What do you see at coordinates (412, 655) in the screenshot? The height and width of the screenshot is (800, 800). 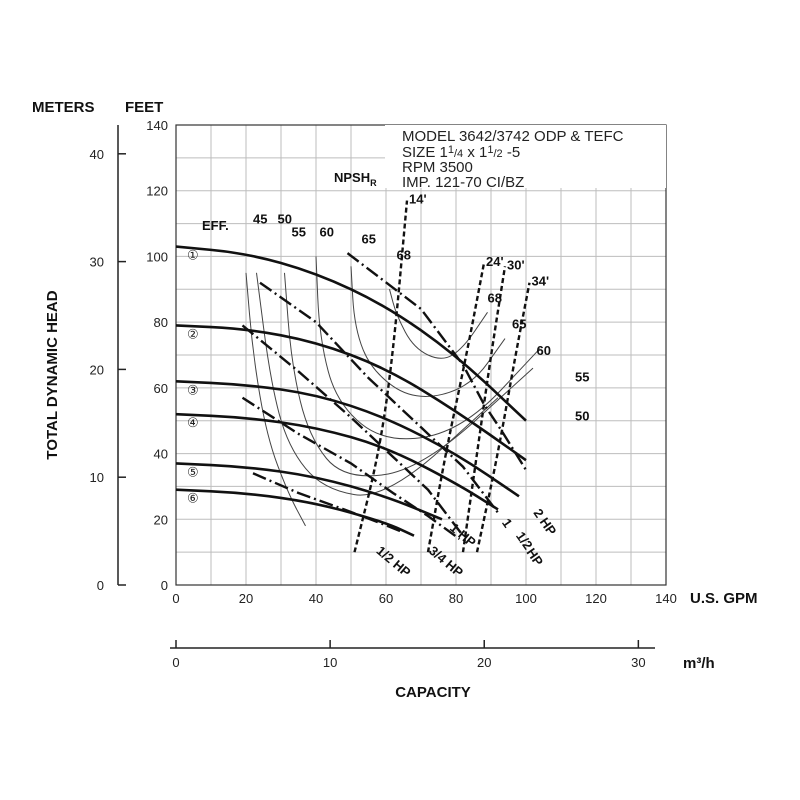 I see `metric-axis: 0 10 20 30` at bounding box center [412, 655].